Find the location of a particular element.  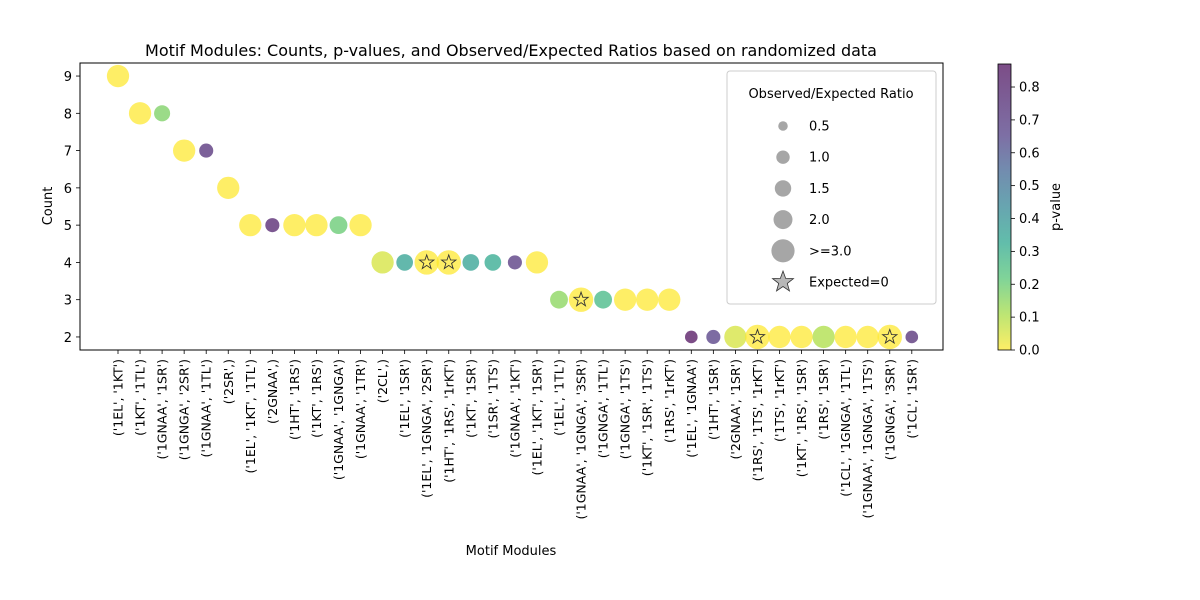

y-tick-label: 2 is located at coordinates (68, 338).